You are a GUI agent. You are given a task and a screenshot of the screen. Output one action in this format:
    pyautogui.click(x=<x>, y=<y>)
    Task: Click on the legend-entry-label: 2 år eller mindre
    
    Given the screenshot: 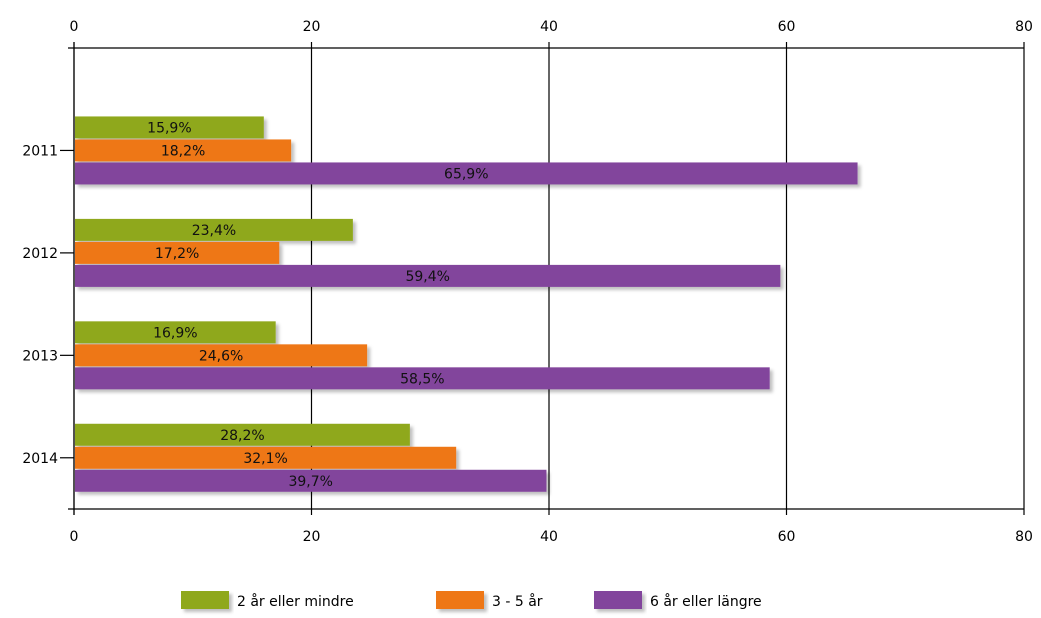 What is the action you would take?
    pyautogui.click(x=295, y=601)
    